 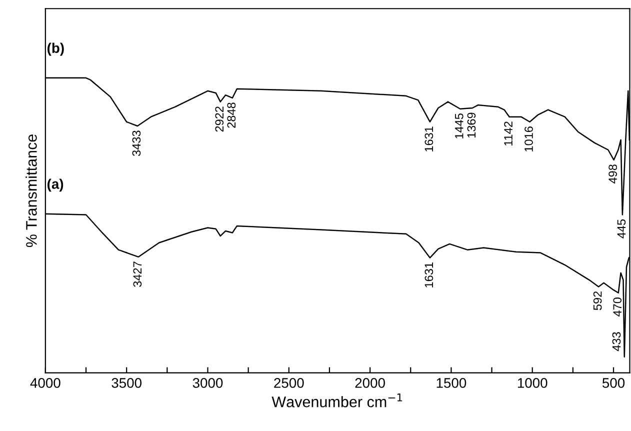 I want to click on annotation: 1445, so click(x=459, y=126).